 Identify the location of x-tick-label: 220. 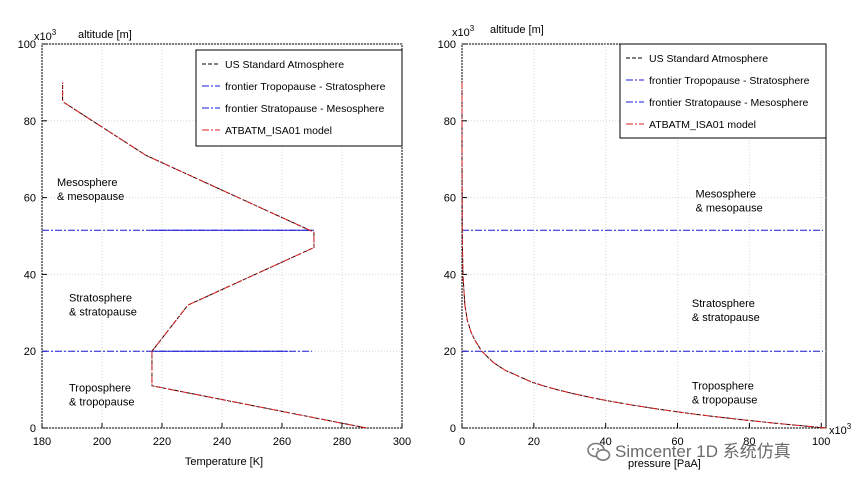
(162, 442).